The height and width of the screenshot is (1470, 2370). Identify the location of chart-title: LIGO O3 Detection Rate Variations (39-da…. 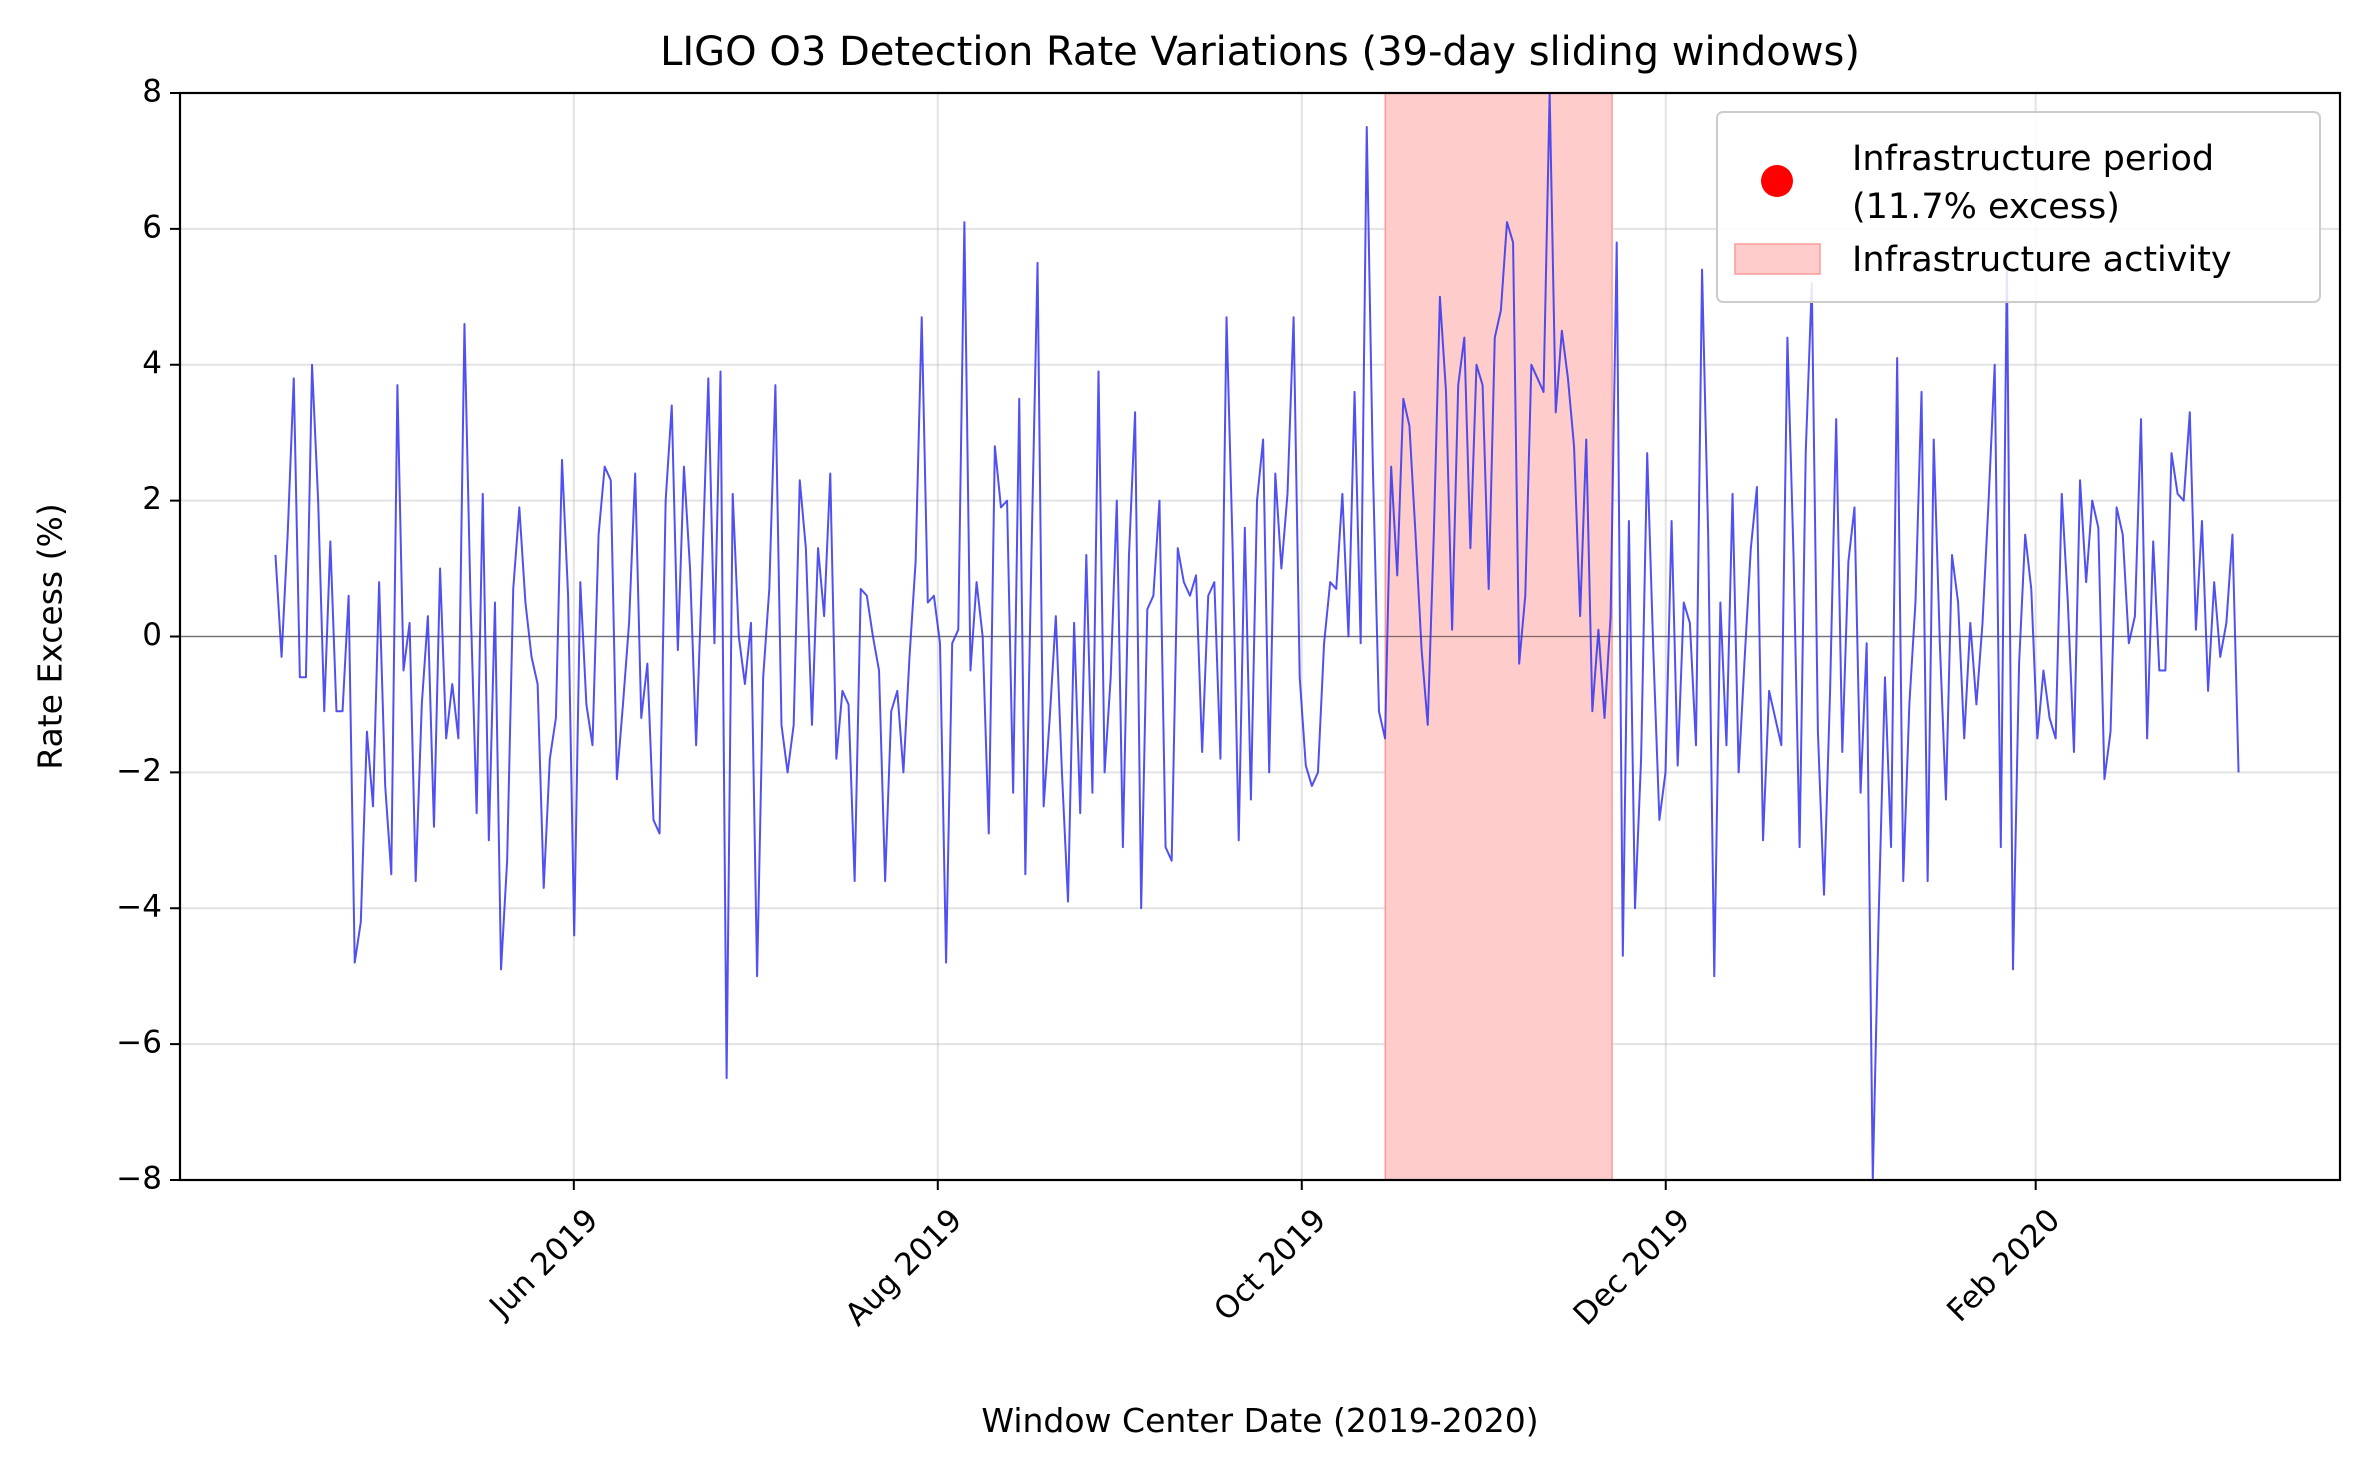
(1260, 52).